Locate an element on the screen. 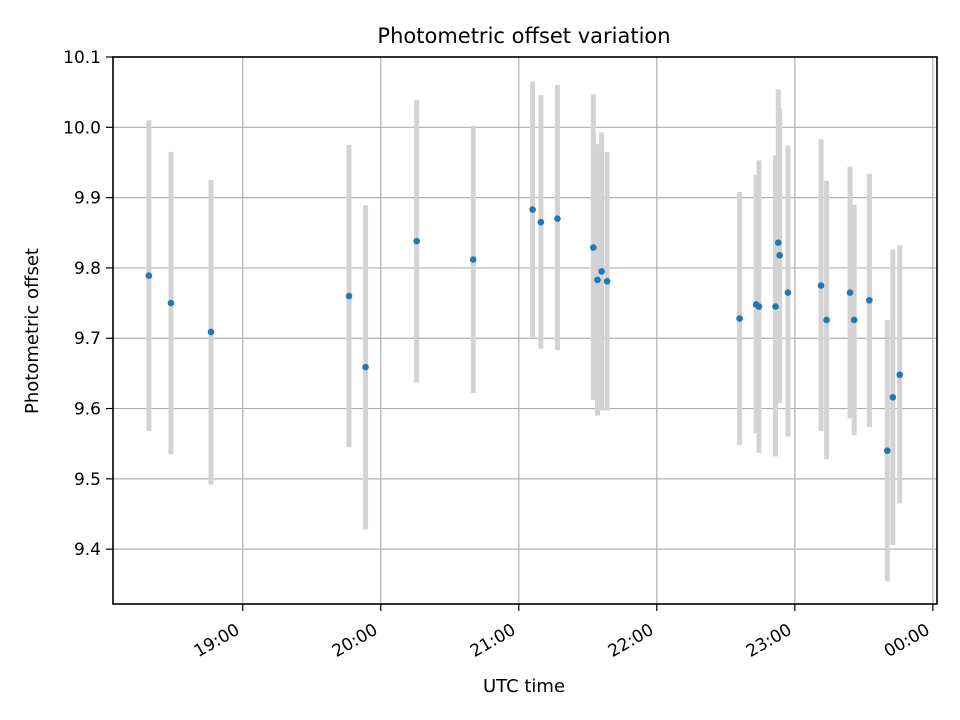 Image resolution: width=960 pixels, height=720 pixels. y-tick-label: 9.6 is located at coordinates (87, 410).